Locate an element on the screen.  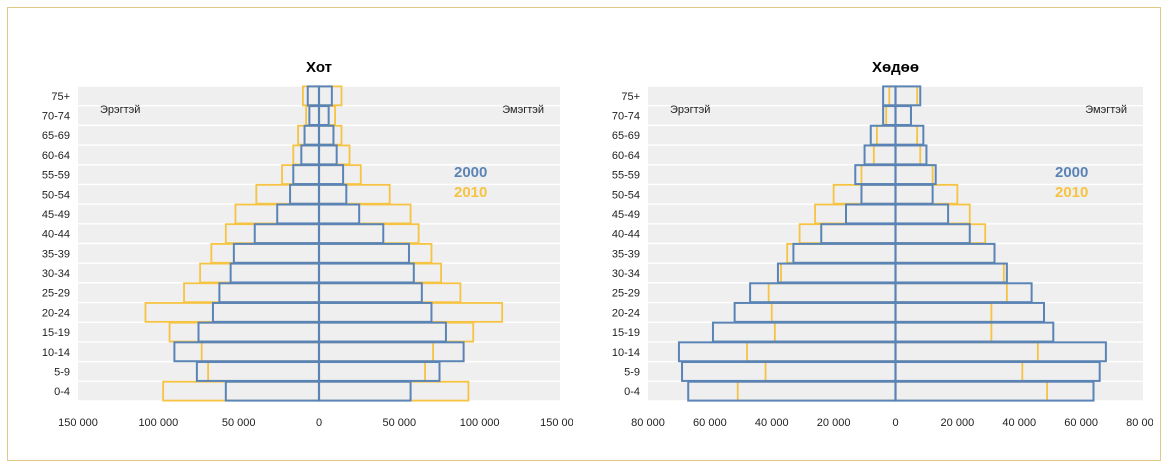
chart-title: Хот is located at coordinates (319, 67).